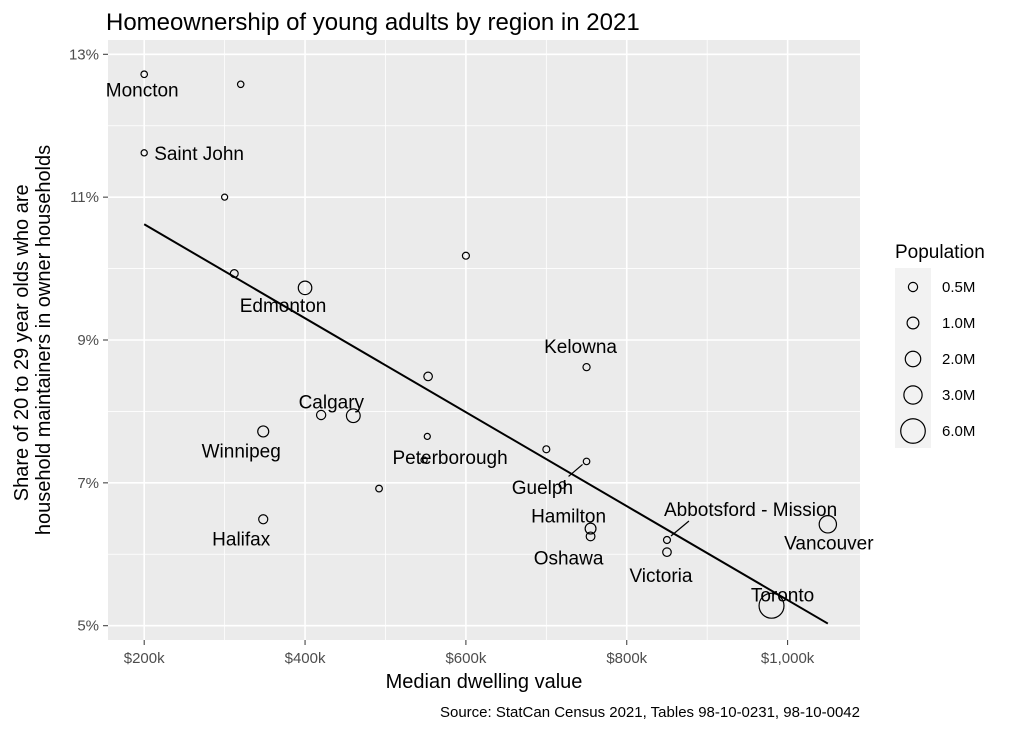  I want to click on y-tick-label: 11%, so click(84, 197).